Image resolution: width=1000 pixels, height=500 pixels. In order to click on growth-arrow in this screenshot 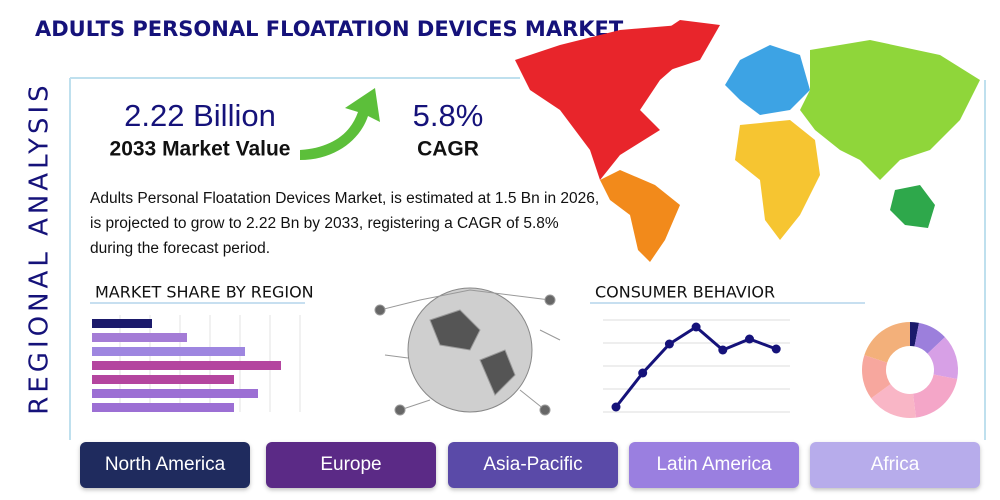, I will do `click(340, 124)`.